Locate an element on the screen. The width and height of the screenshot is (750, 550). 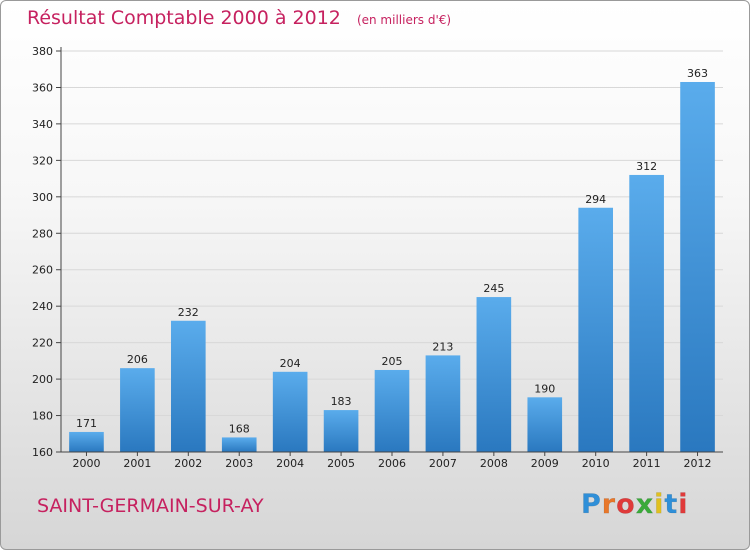
logo-letter: r is located at coordinates (609, 505).